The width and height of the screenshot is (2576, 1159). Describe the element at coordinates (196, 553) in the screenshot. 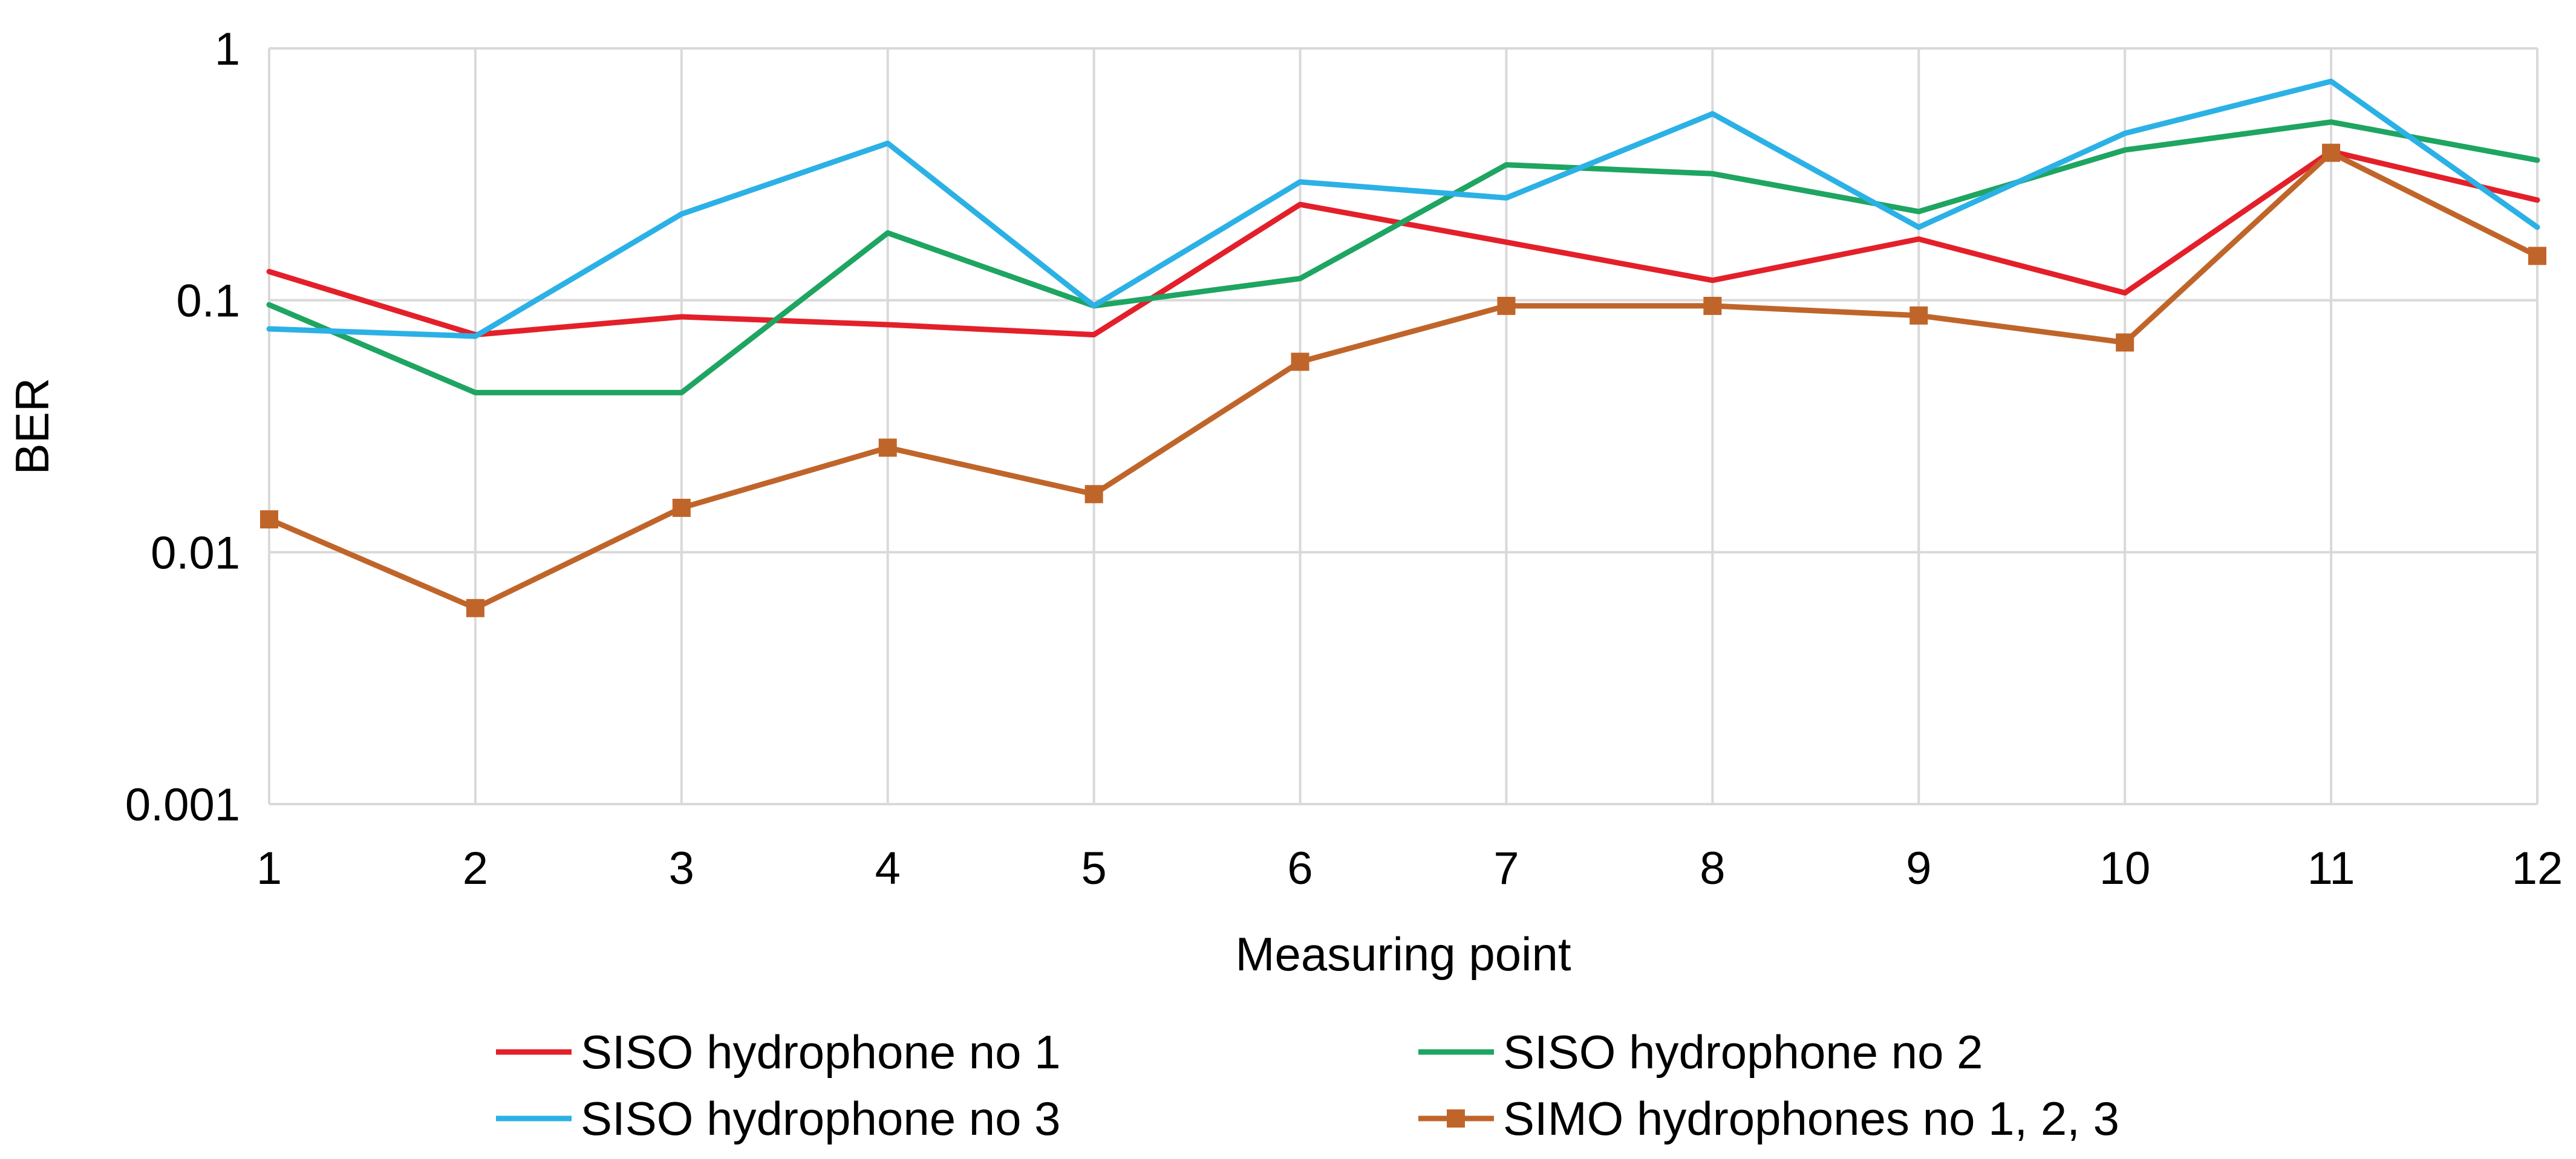

I see `y-tick-label: 0.01` at that location.